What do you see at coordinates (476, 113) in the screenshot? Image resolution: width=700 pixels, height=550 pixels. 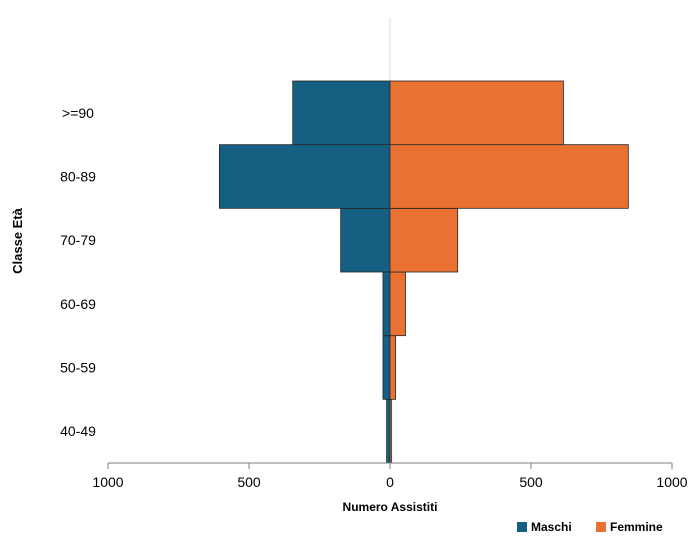 I see `bar-femmine->=90` at bounding box center [476, 113].